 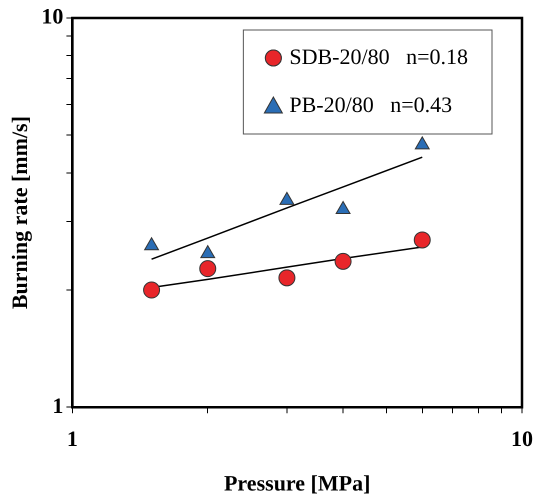 I want to click on x-axis-title: Pressure [MPa], so click(x=297, y=483).